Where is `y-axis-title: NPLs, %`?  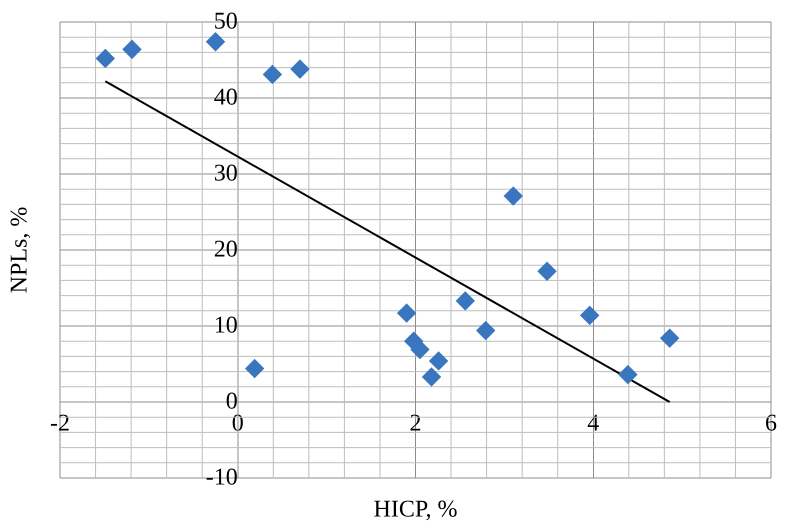
y-axis-title: NPLs, % is located at coordinates (19, 250).